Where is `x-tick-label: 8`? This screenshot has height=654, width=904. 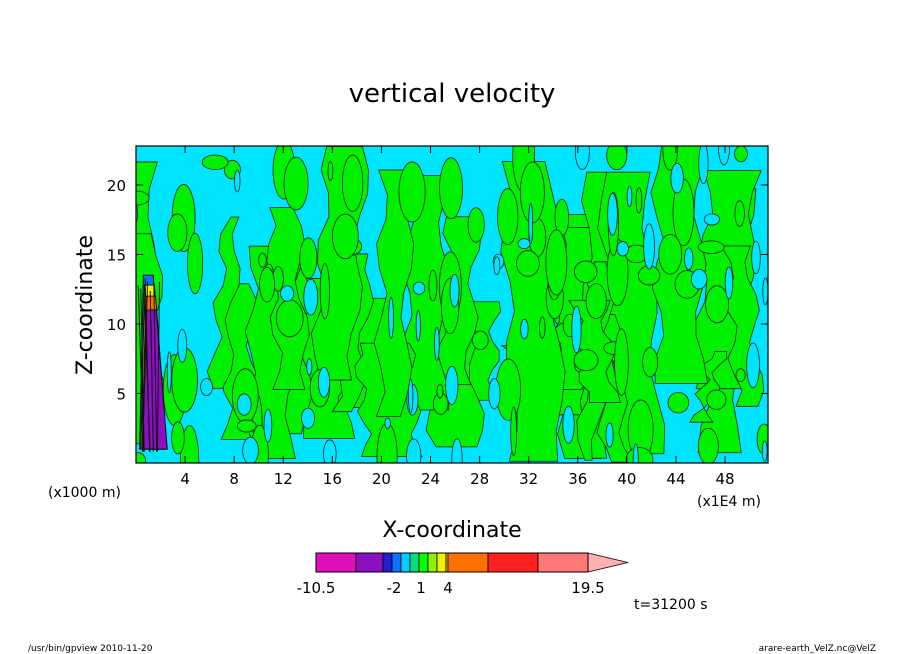
x-tick-label: 8 is located at coordinates (234, 479).